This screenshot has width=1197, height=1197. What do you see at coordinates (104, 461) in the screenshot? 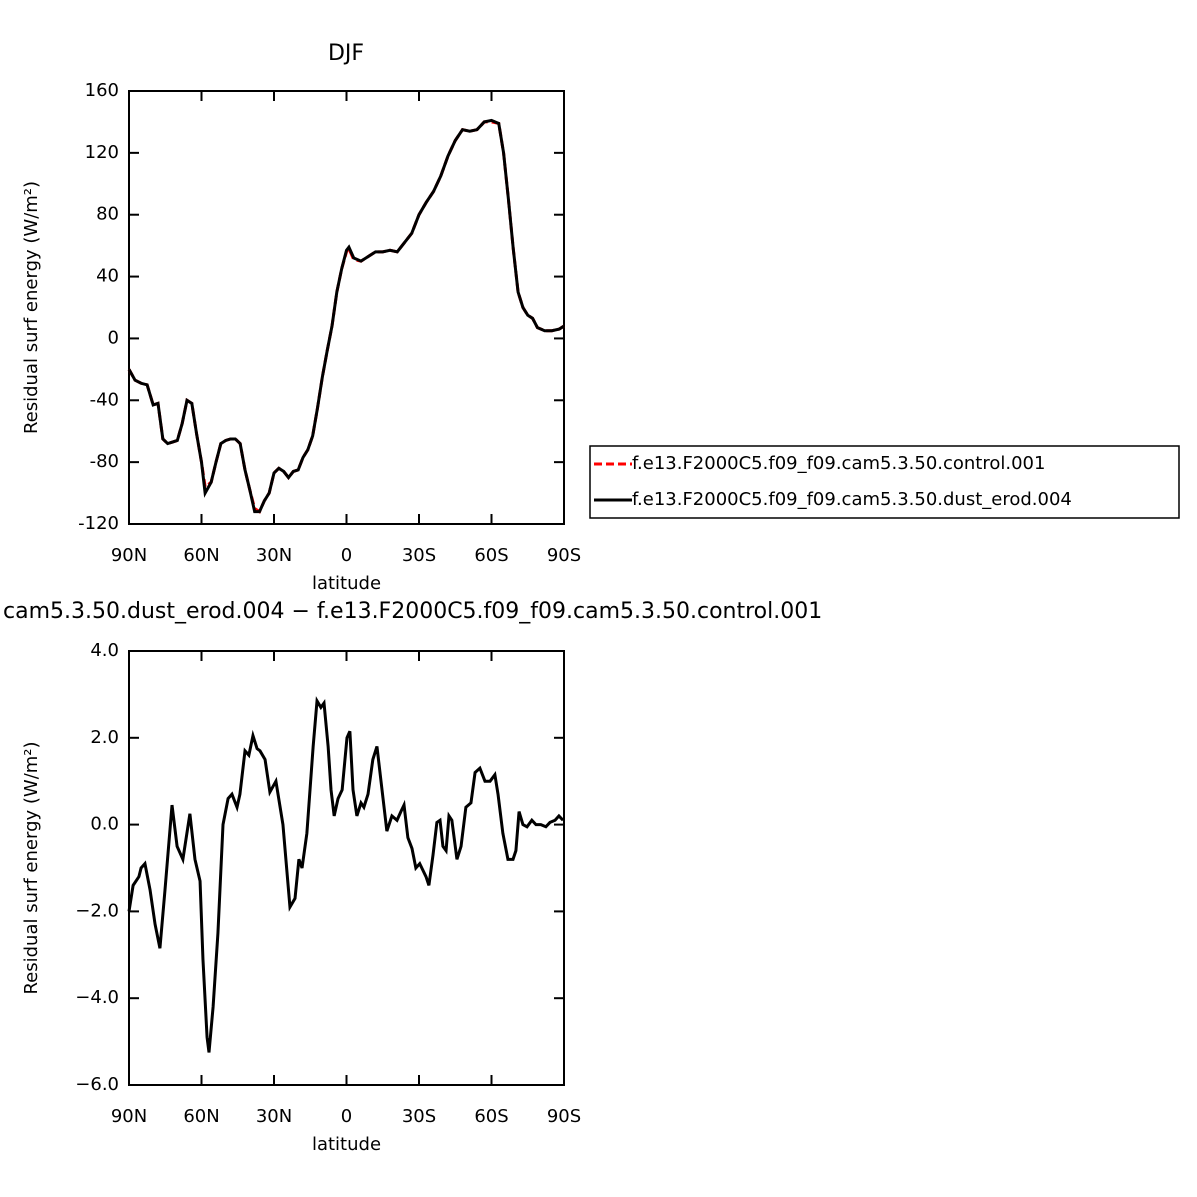
I see `y-tick-label: -80` at bounding box center [104, 461].